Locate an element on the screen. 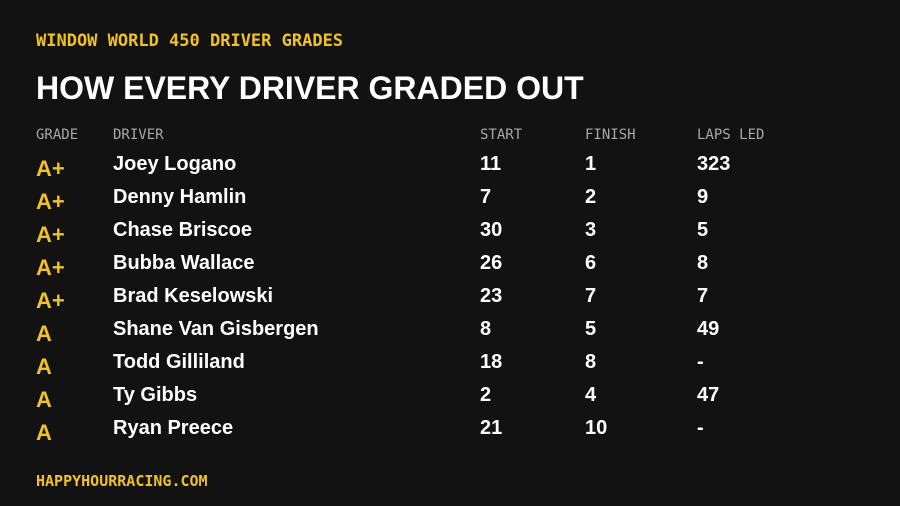 The image size is (900, 506). finish-cell: 8 is located at coordinates (591, 362).